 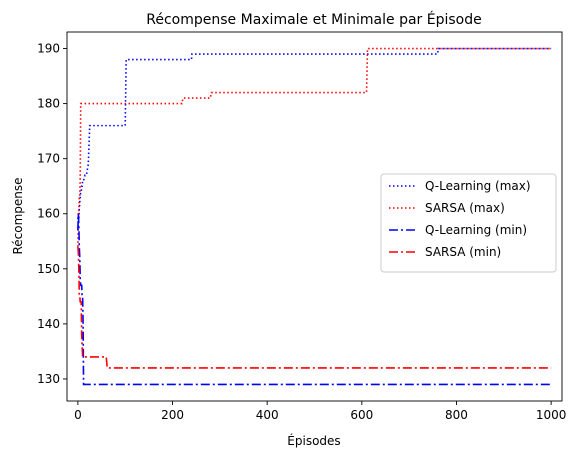 I want to click on x-tick-label: 1000, so click(x=551, y=415).